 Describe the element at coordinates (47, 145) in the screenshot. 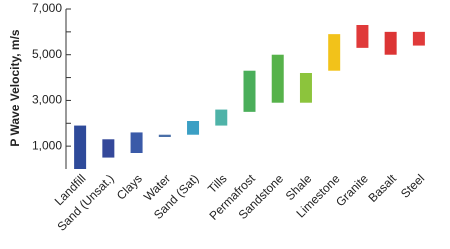

I see `y-tick-label: 1,000` at that location.